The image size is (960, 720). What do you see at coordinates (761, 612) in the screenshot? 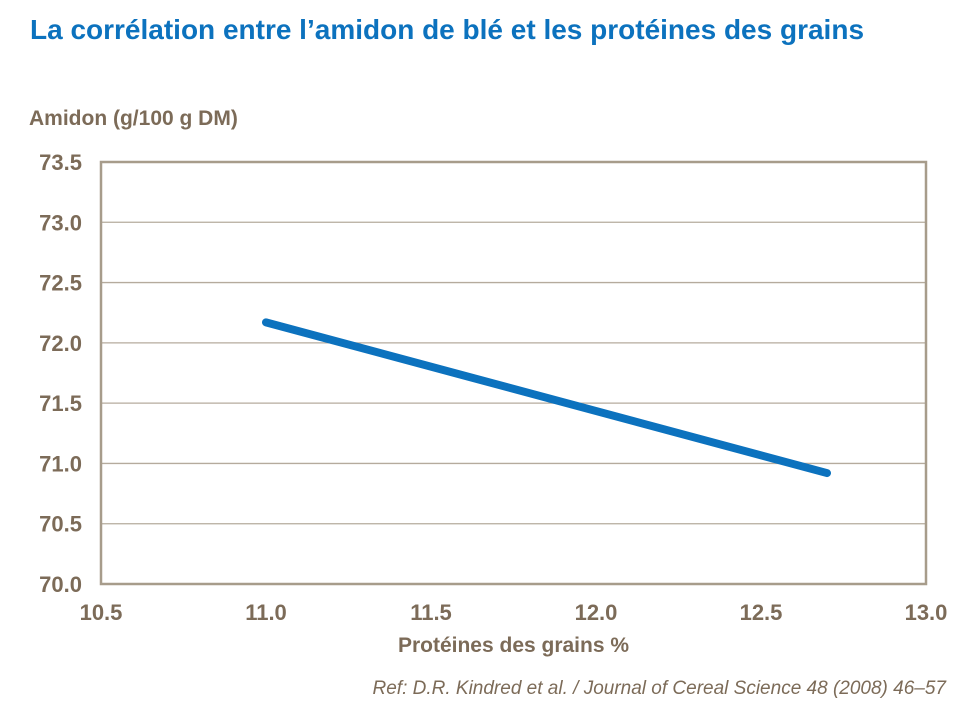
I see `x-tick-label: 12.5` at bounding box center [761, 612].